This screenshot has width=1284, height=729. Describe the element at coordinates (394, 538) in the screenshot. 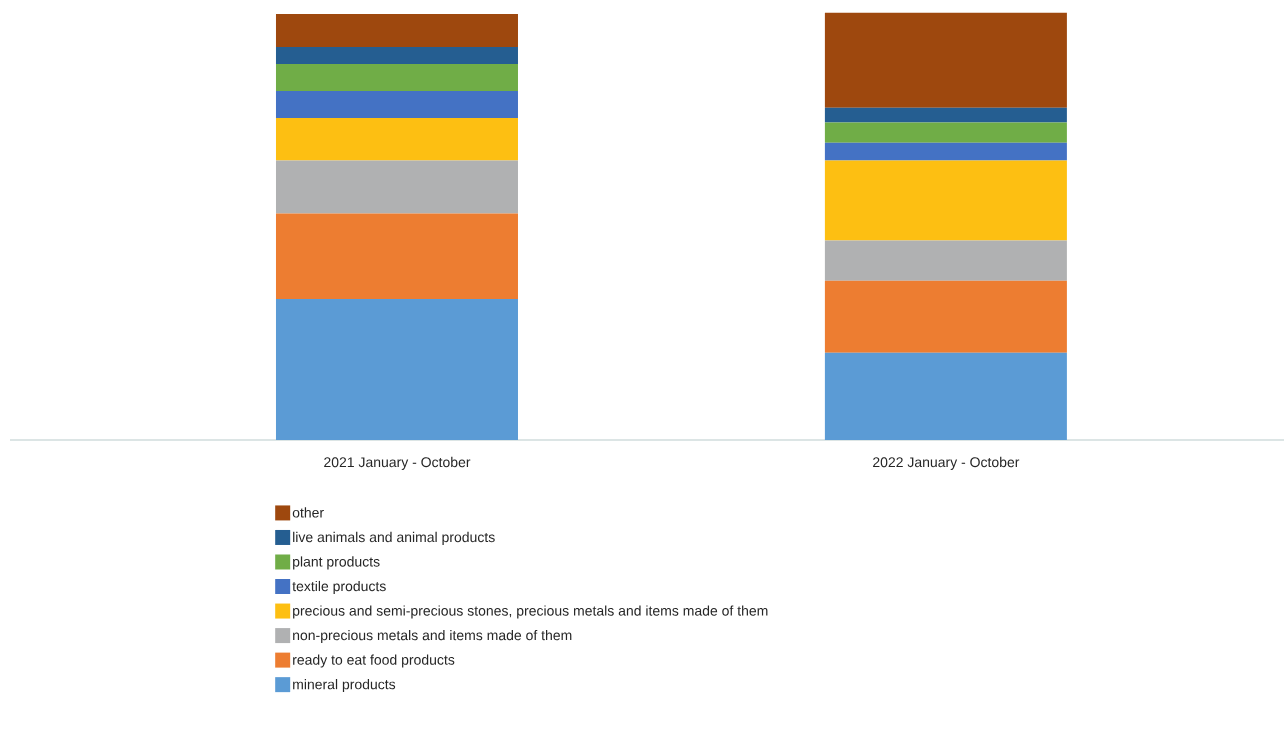

I see `legend-label: live animals and animal products` at that location.